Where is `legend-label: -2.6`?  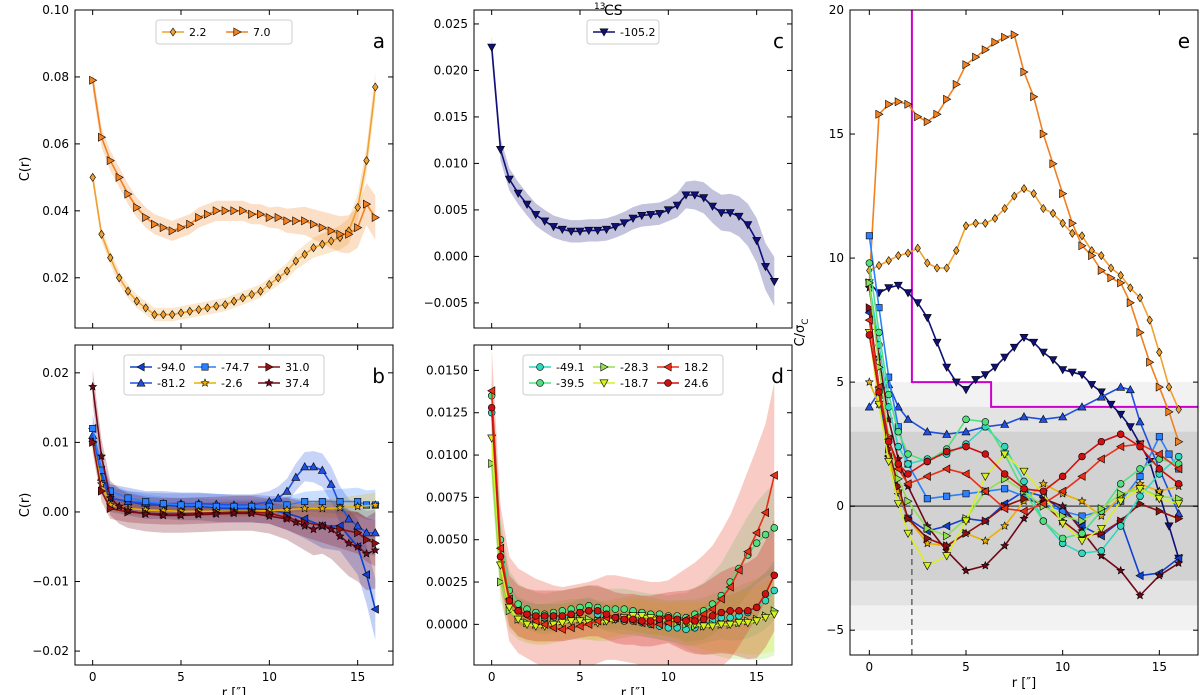 legend-label: -2.6 is located at coordinates (231, 383).